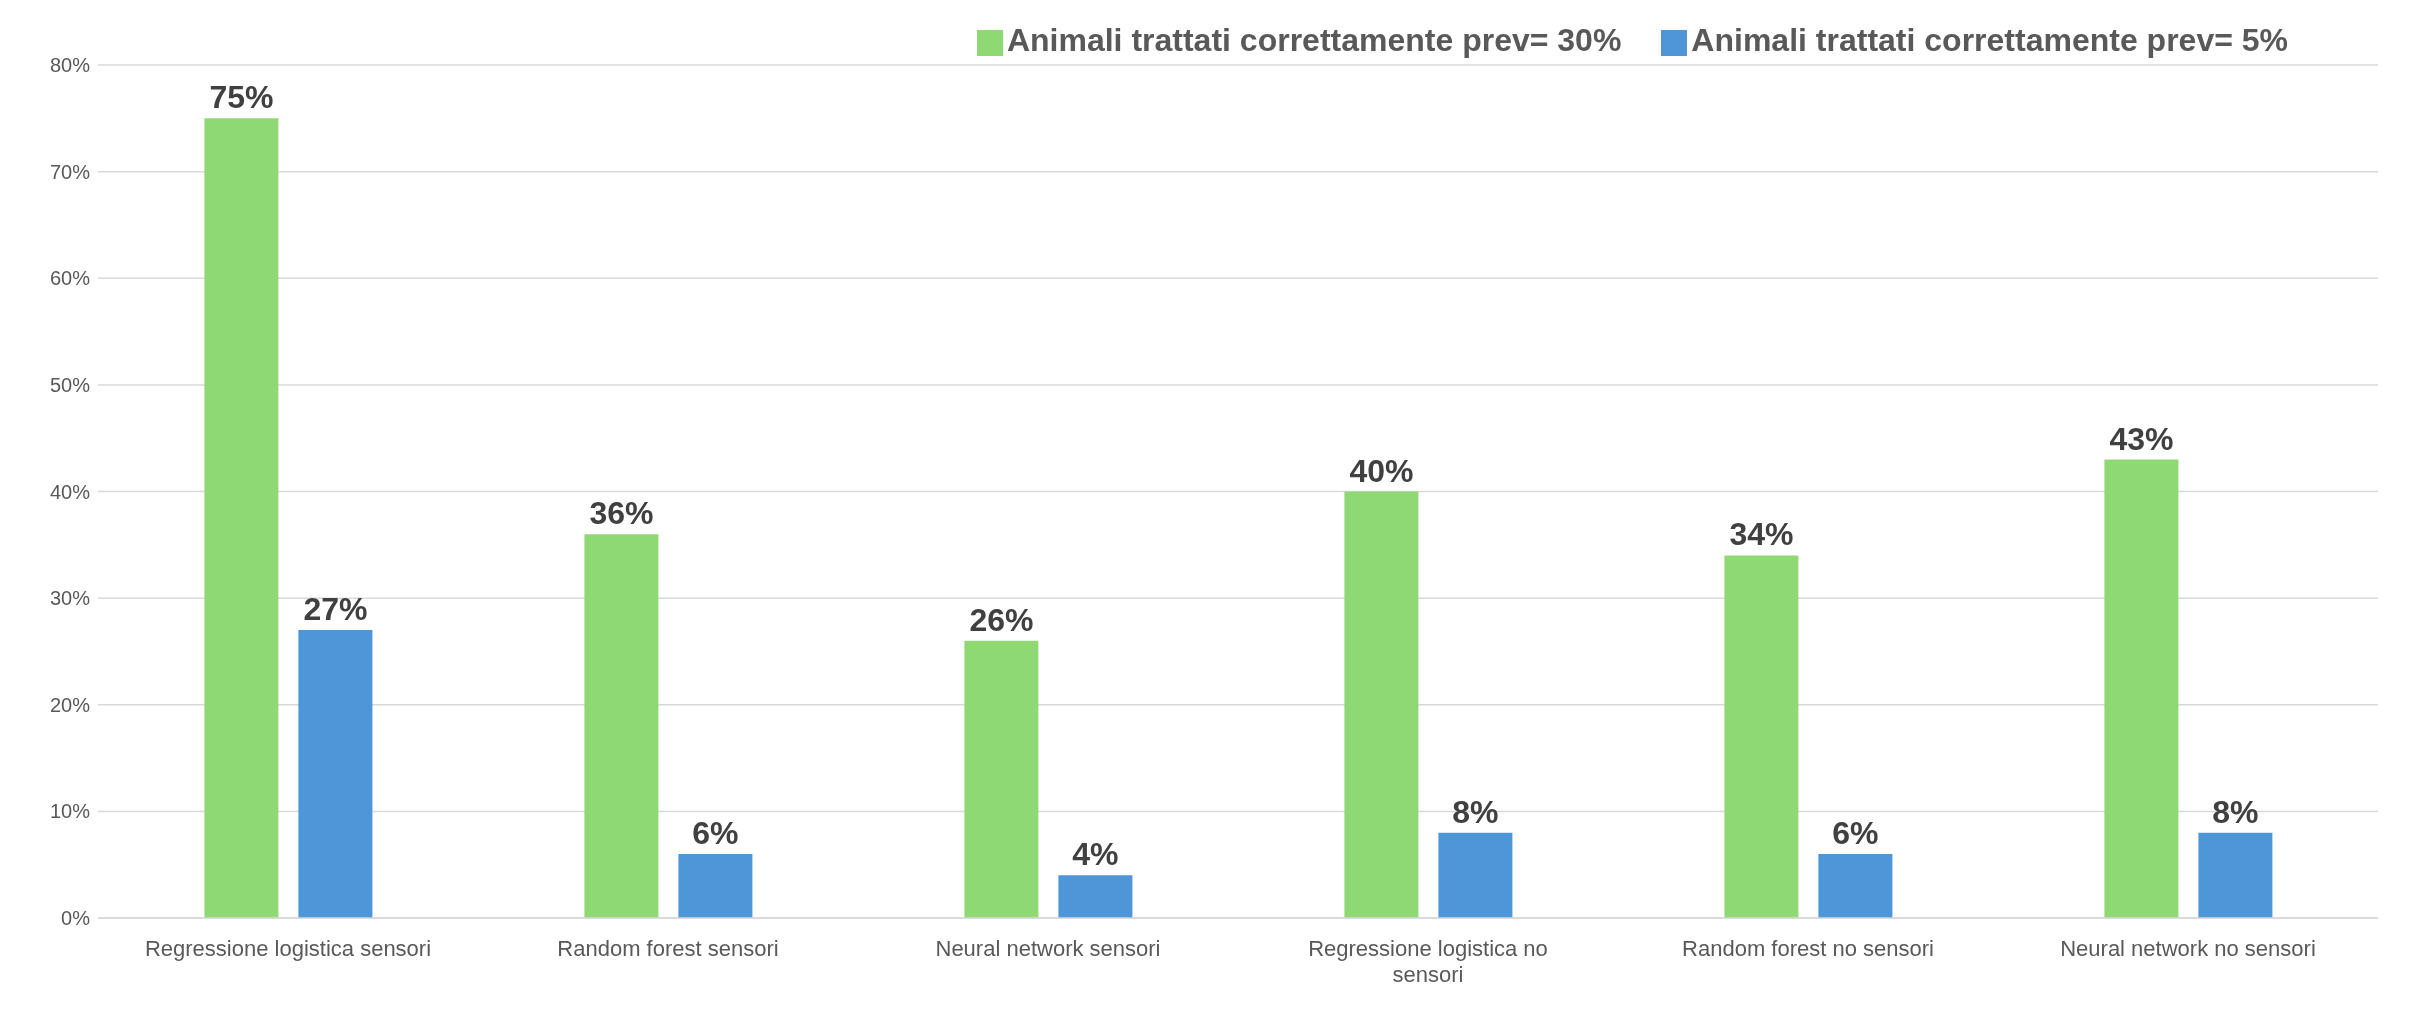 This screenshot has height=1020, width=2410. I want to click on data-label: 4%, so click(1095, 854).